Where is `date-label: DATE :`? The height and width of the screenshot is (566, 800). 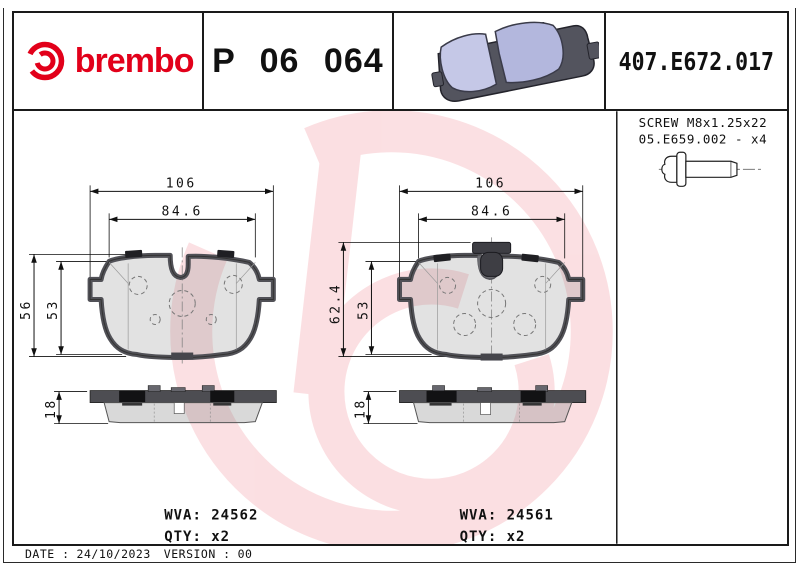 date-label: DATE : is located at coordinates (47, 554).